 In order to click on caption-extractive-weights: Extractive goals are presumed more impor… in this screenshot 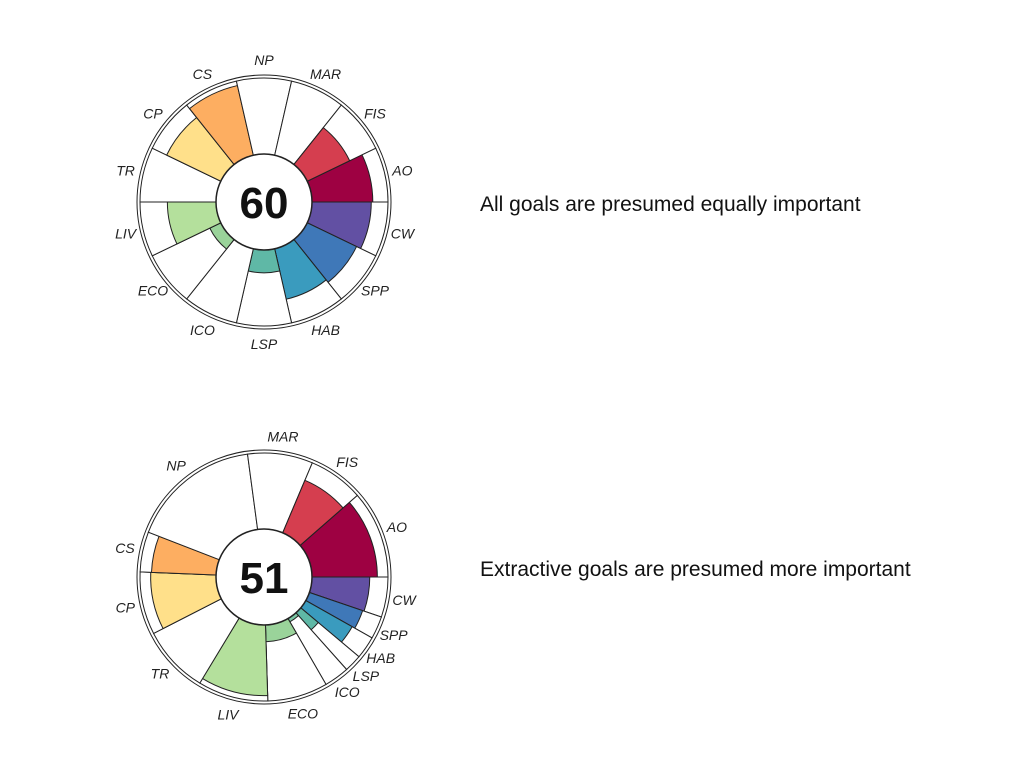, I will do `click(695, 569)`.